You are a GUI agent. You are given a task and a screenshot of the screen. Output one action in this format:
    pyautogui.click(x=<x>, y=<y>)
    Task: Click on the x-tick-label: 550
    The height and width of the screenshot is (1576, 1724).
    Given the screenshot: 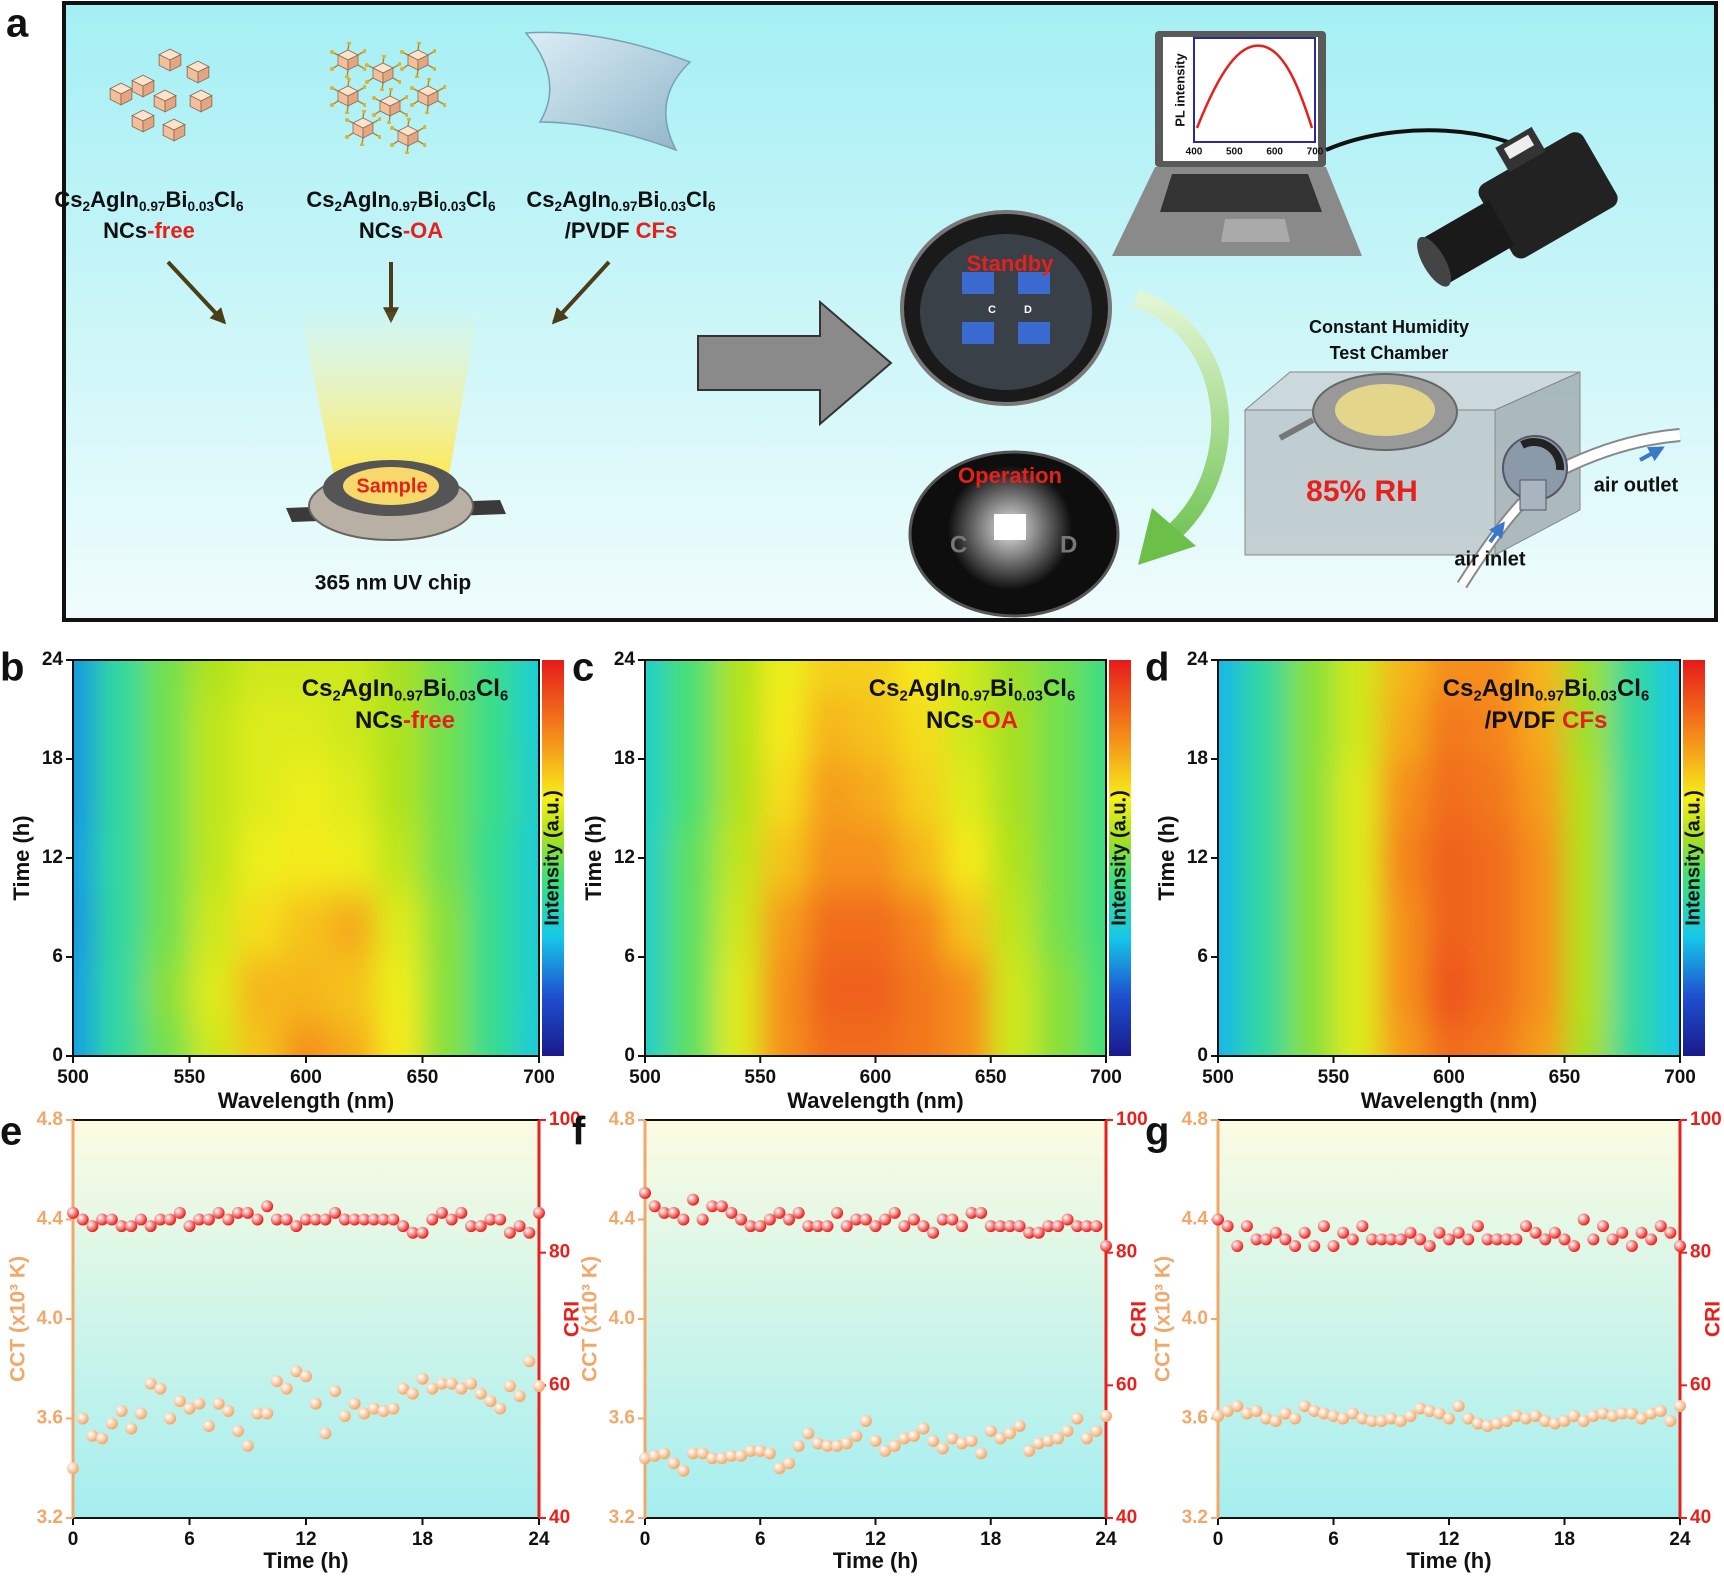 What is the action you would take?
    pyautogui.click(x=1334, y=1077)
    